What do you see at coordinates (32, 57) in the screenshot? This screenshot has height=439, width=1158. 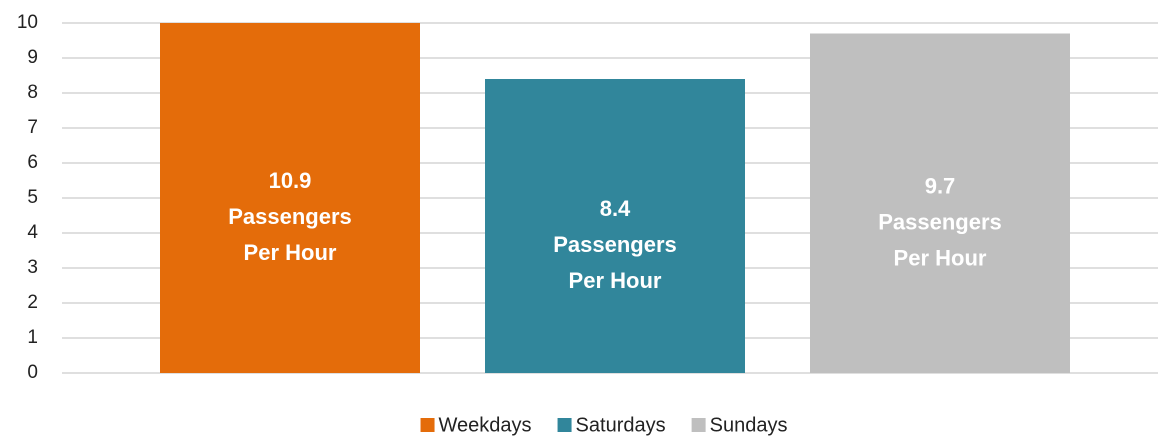 I see `y-tick-label: 9` at bounding box center [32, 57].